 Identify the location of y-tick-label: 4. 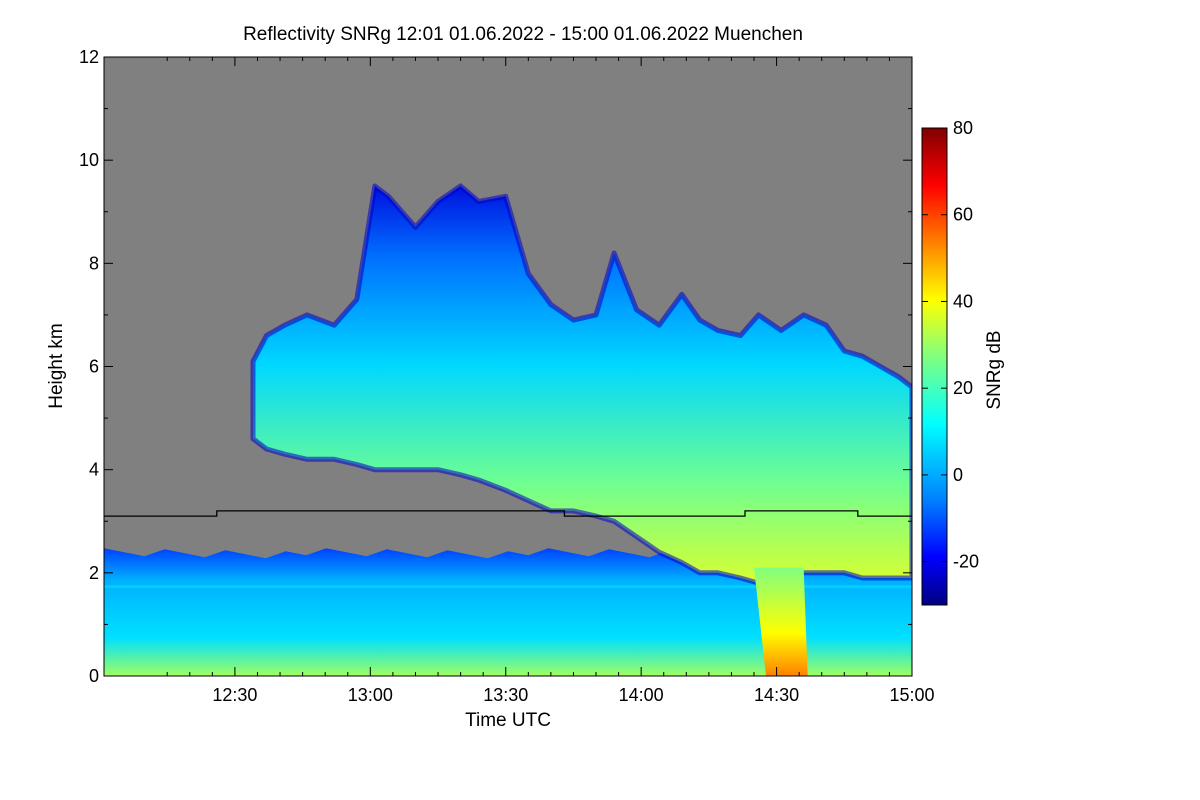
(94, 470).